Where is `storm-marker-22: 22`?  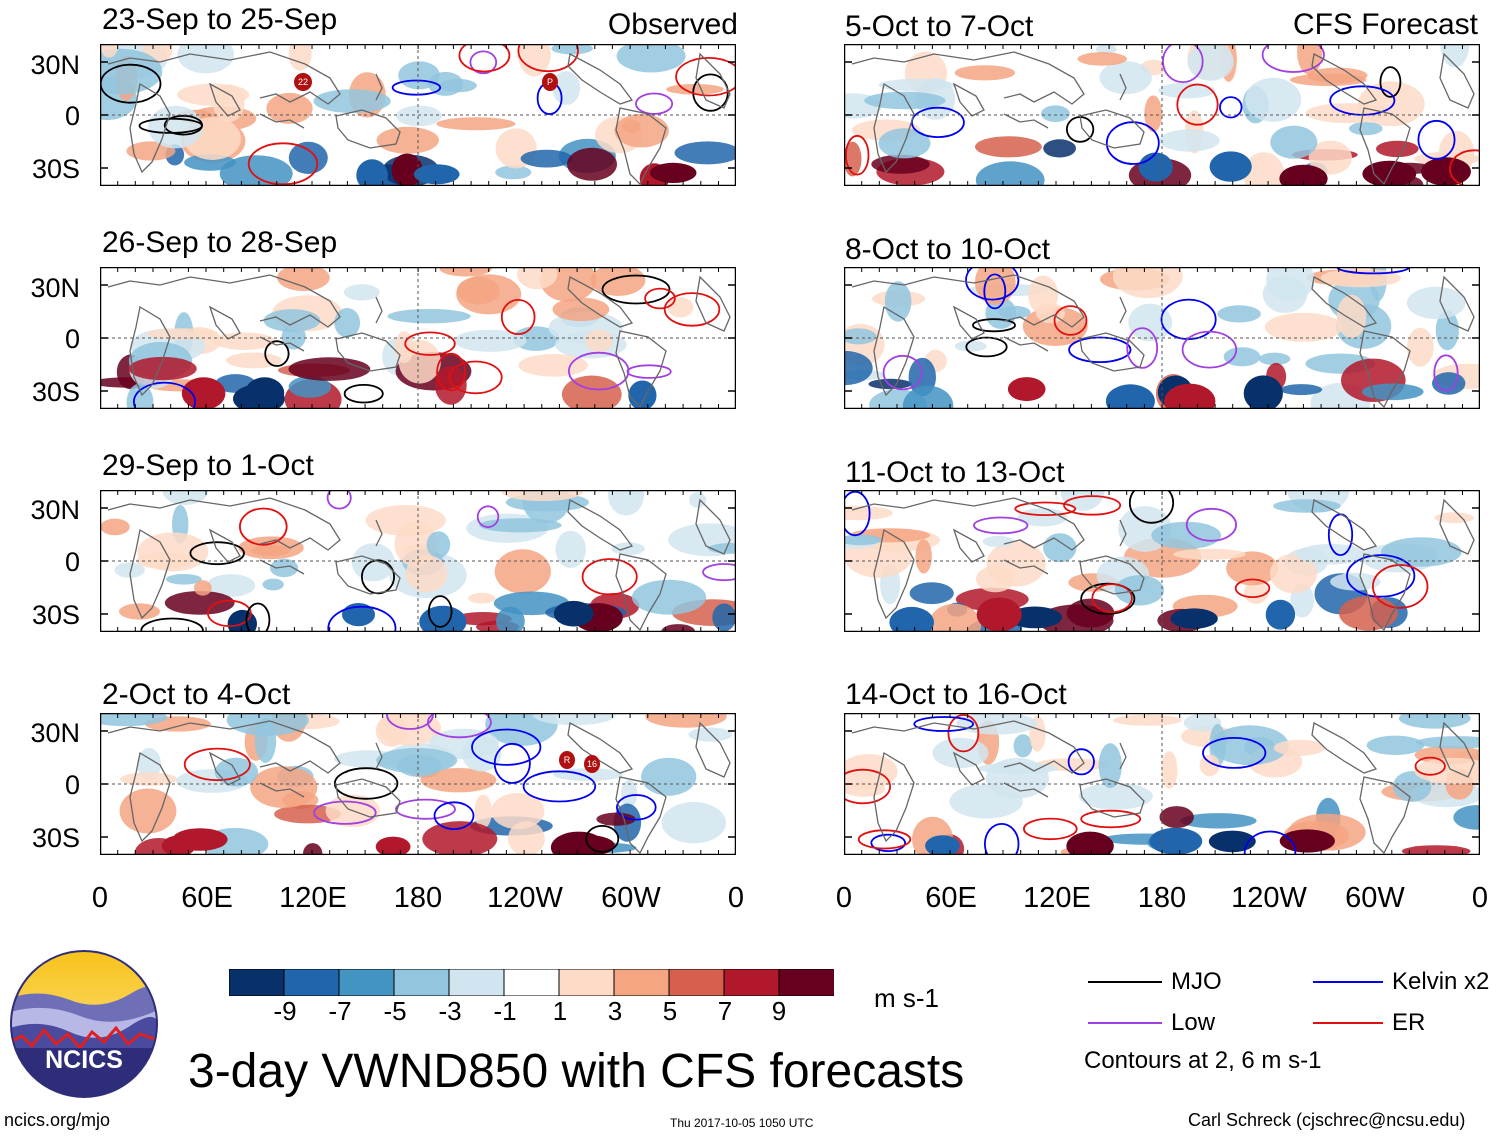 storm-marker-22: 22 is located at coordinates (303, 82).